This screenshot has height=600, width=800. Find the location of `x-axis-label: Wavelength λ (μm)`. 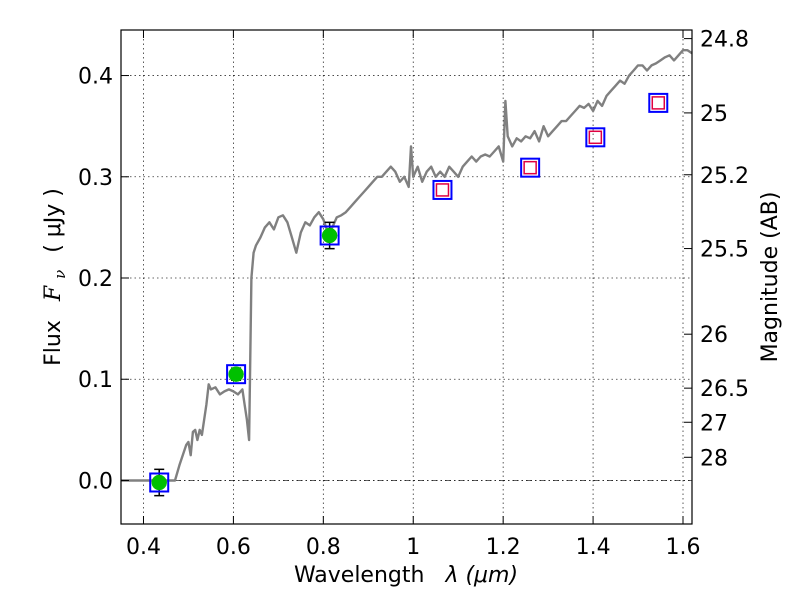

x-axis-label: Wavelength λ (μm) is located at coordinates (406, 575).